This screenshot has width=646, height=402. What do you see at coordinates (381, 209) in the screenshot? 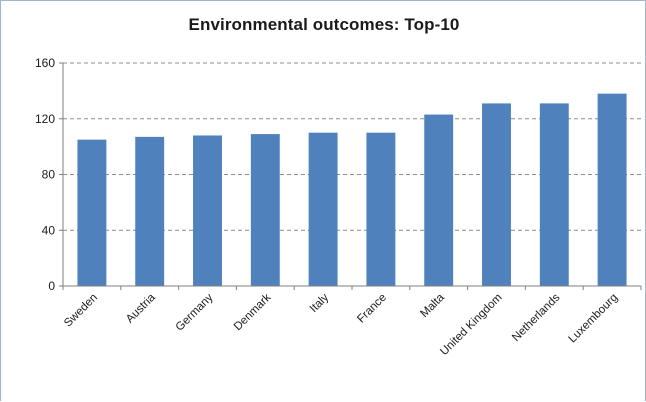
I see `bar-france` at bounding box center [381, 209].